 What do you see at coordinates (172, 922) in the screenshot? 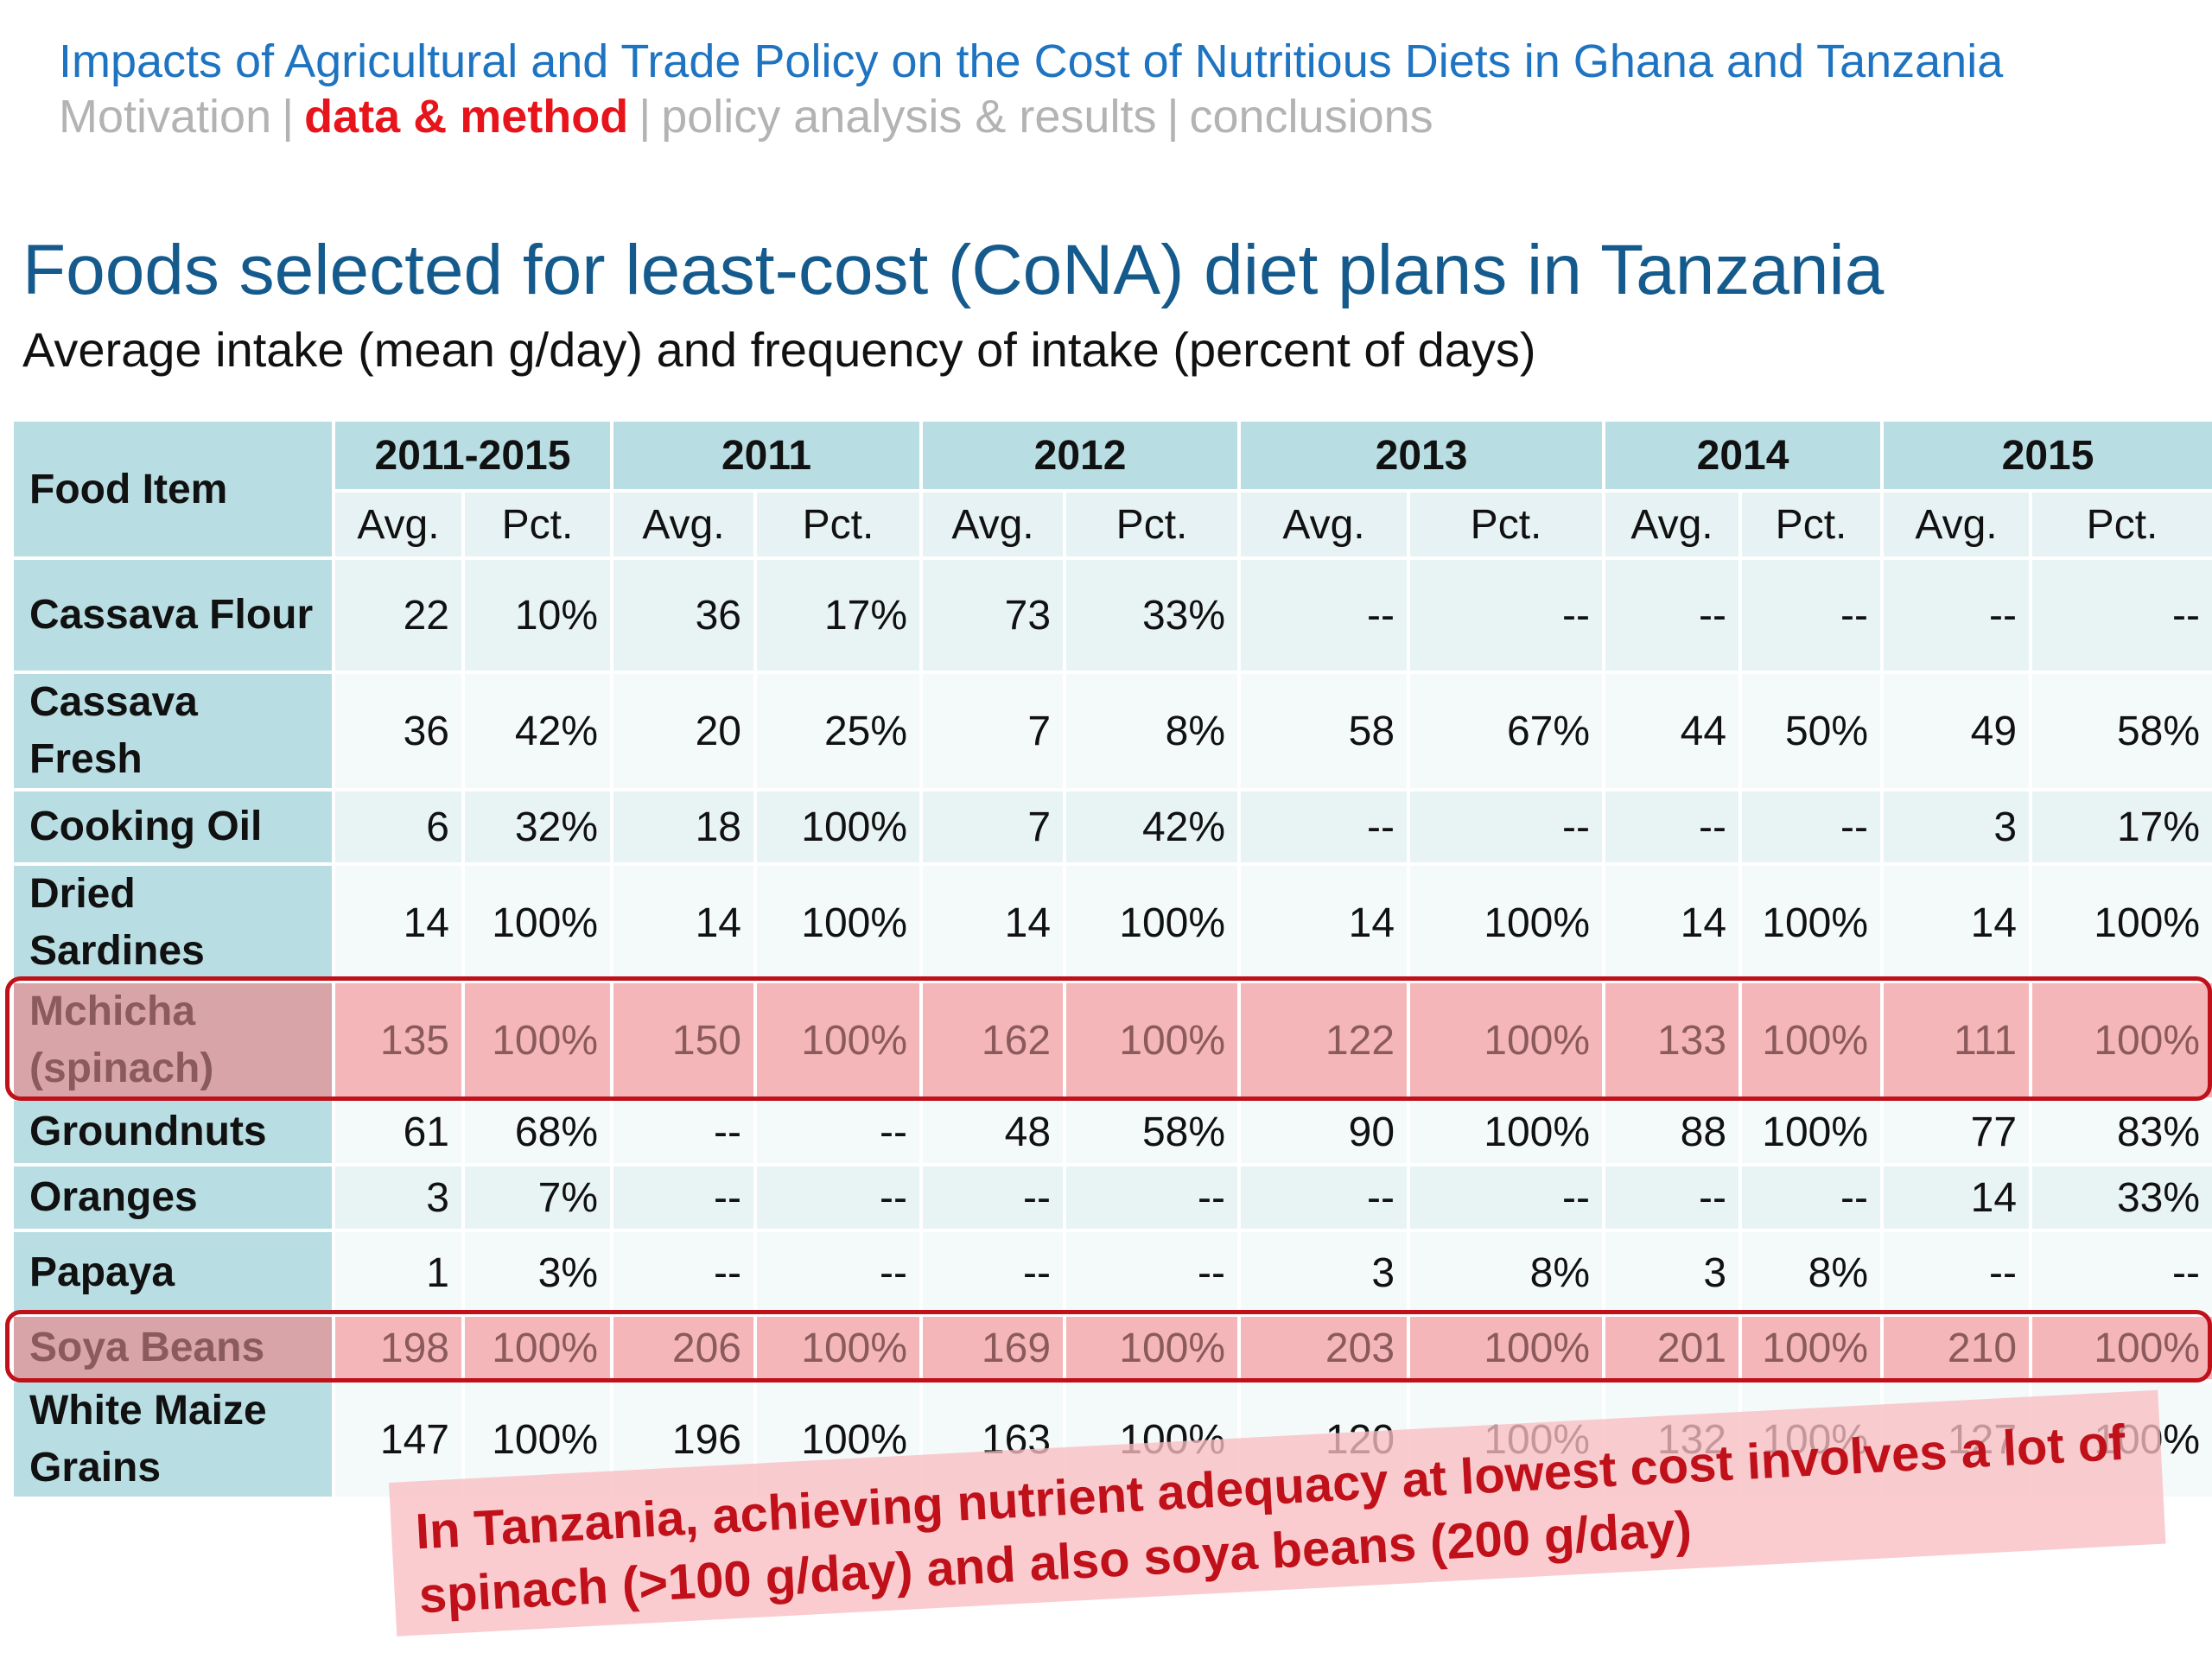
I see `food-item-cell: Dried Sardines` at bounding box center [172, 922].